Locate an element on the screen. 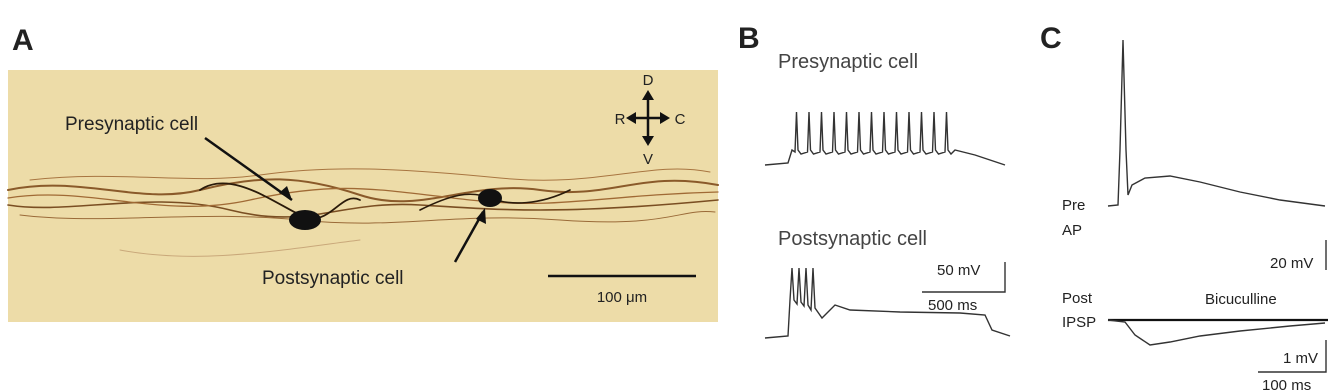 The height and width of the screenshot is (392, 1334). panel-label: A is located at coordinates (23, 40).